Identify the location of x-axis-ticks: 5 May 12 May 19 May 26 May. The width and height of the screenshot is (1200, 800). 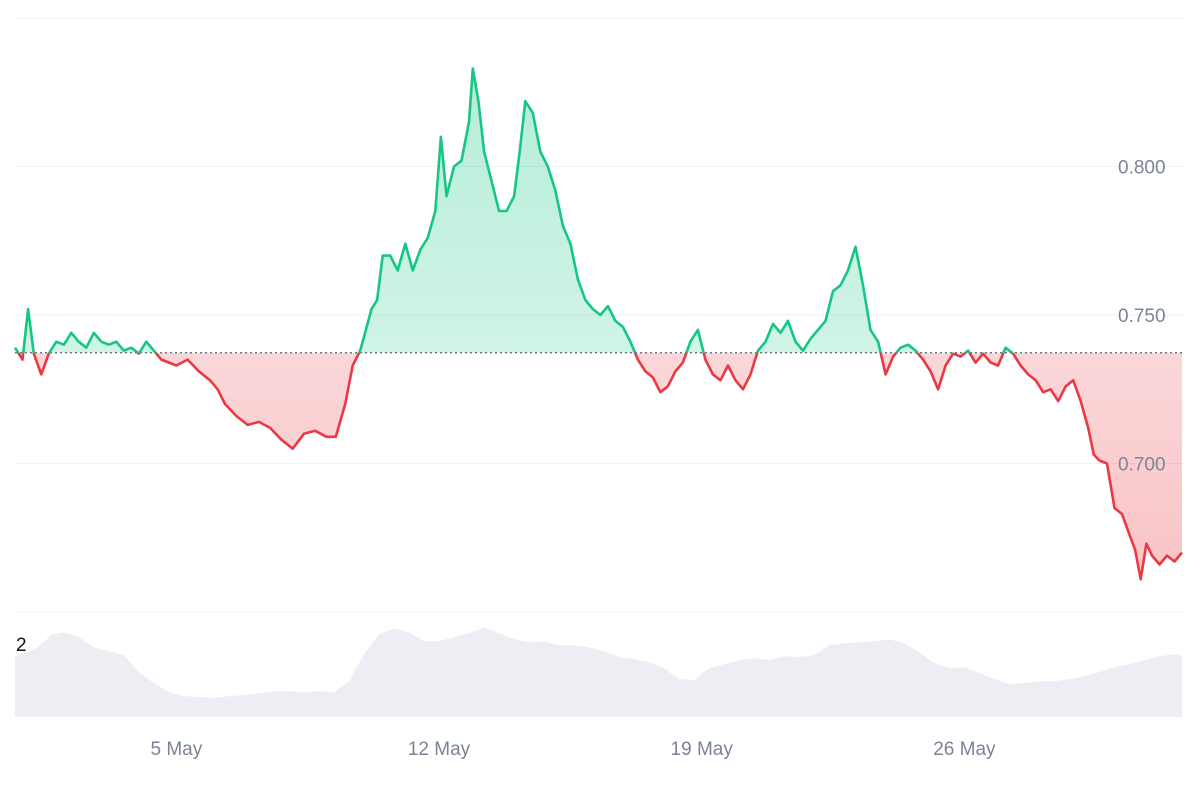
(573, 749).